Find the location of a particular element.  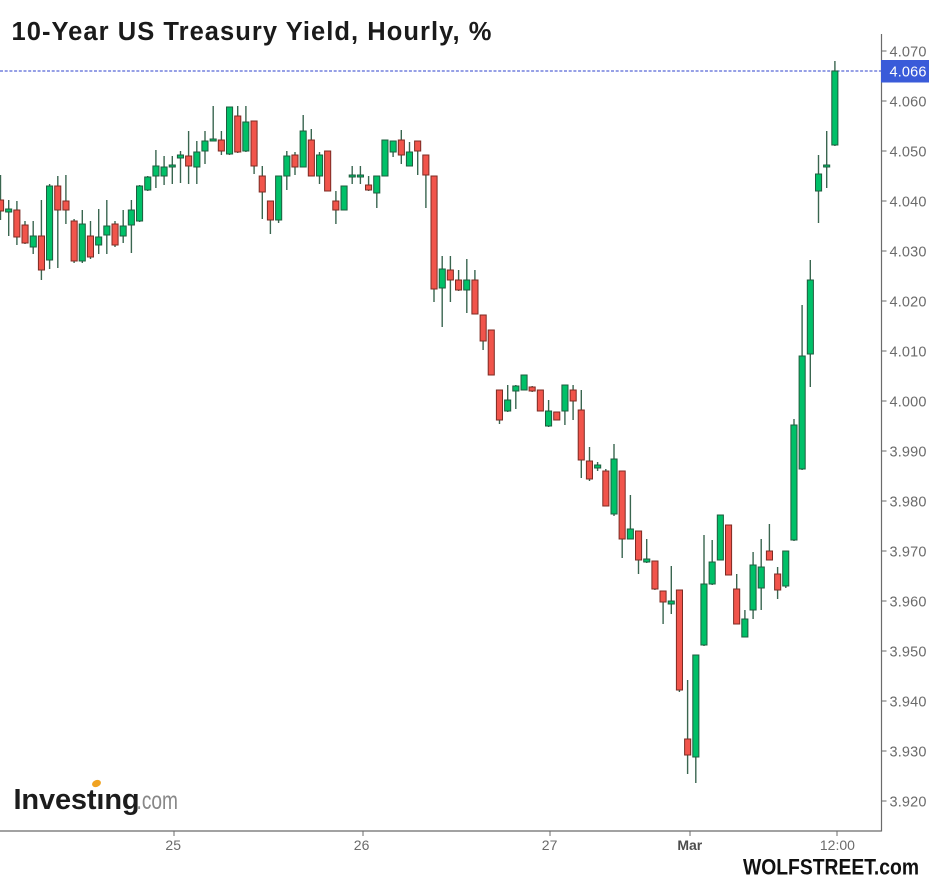

svg-text: 25 is located at coordinates (173, 845).